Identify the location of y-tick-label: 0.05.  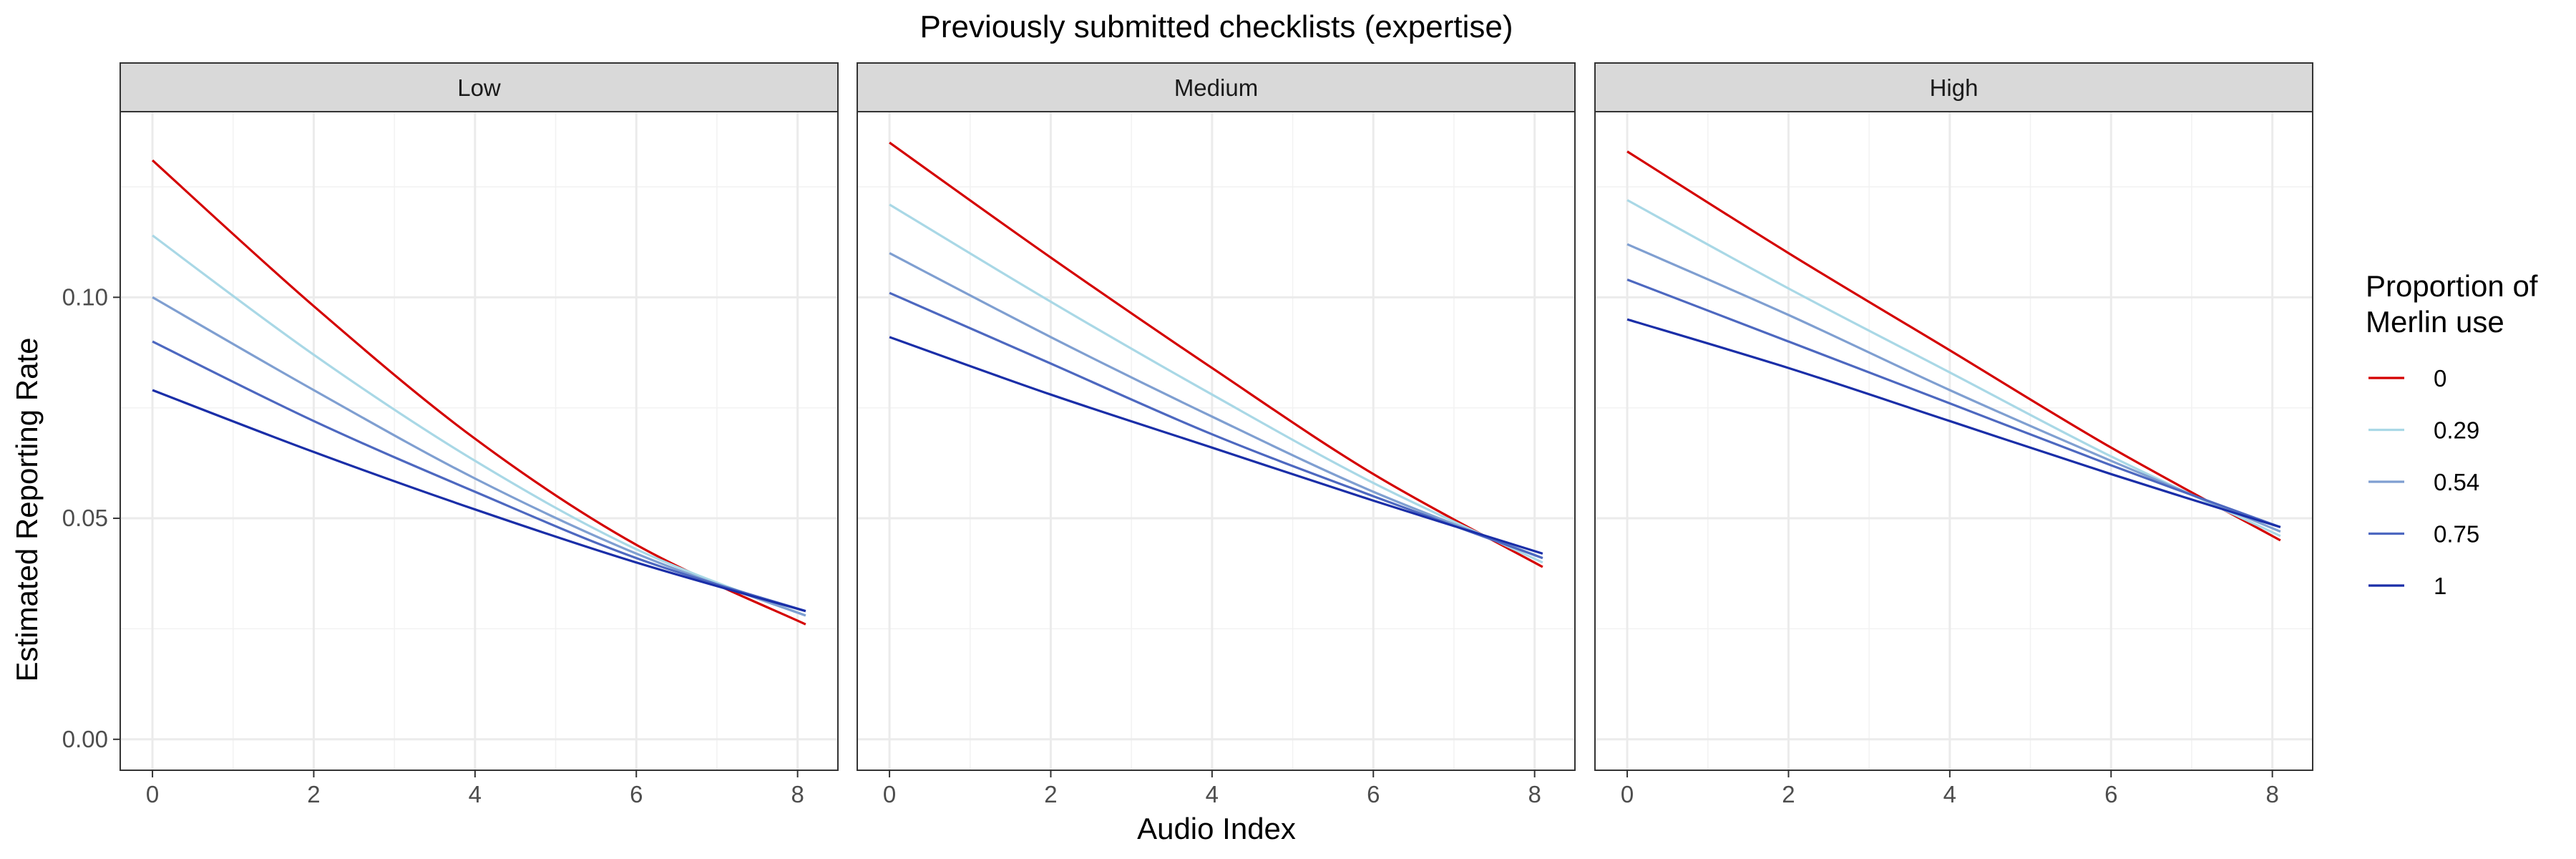
(85, 518).